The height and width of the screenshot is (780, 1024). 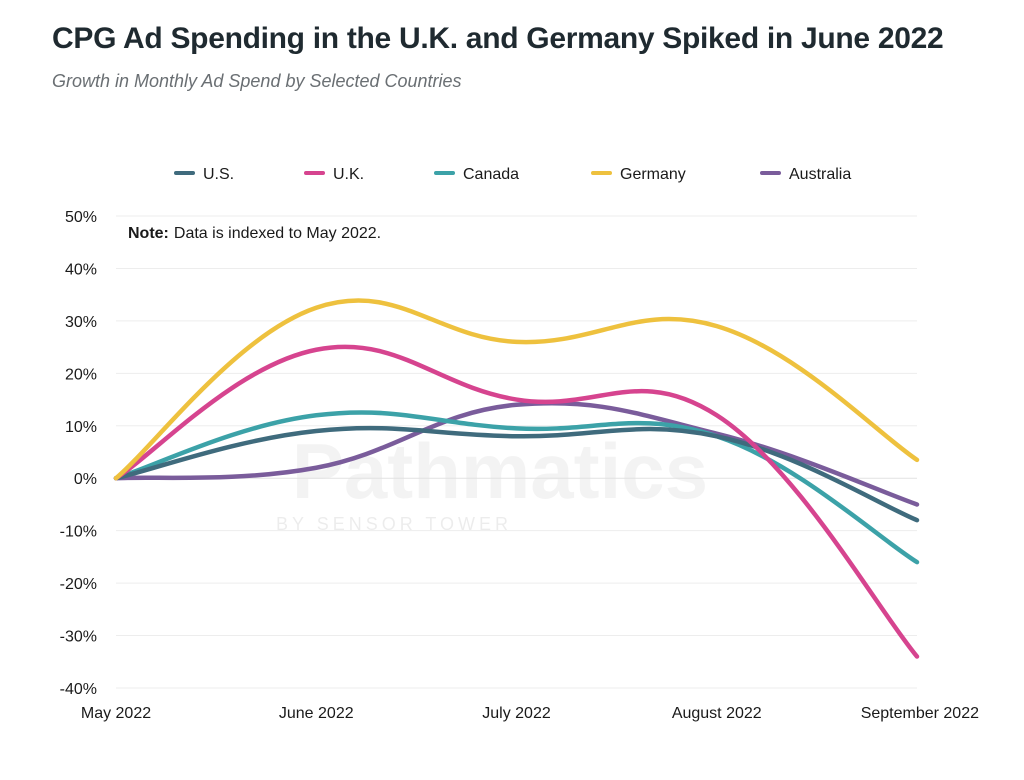 What do you see at coordinates (148, 233) in the screenshot?
I see `note-label: Note:` at bounding box center [148, 233].